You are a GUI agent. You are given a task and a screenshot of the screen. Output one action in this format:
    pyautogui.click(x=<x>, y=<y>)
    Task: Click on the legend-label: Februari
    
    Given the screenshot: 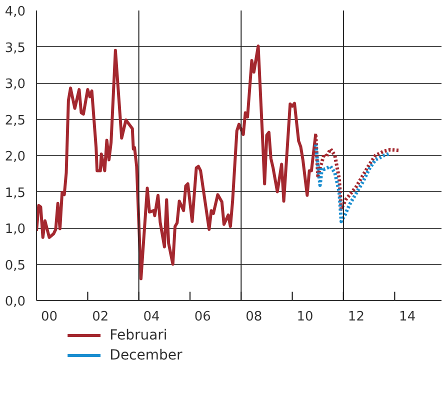 What is the action you would take?
    pyautogui.click(x=139, y=336)
    